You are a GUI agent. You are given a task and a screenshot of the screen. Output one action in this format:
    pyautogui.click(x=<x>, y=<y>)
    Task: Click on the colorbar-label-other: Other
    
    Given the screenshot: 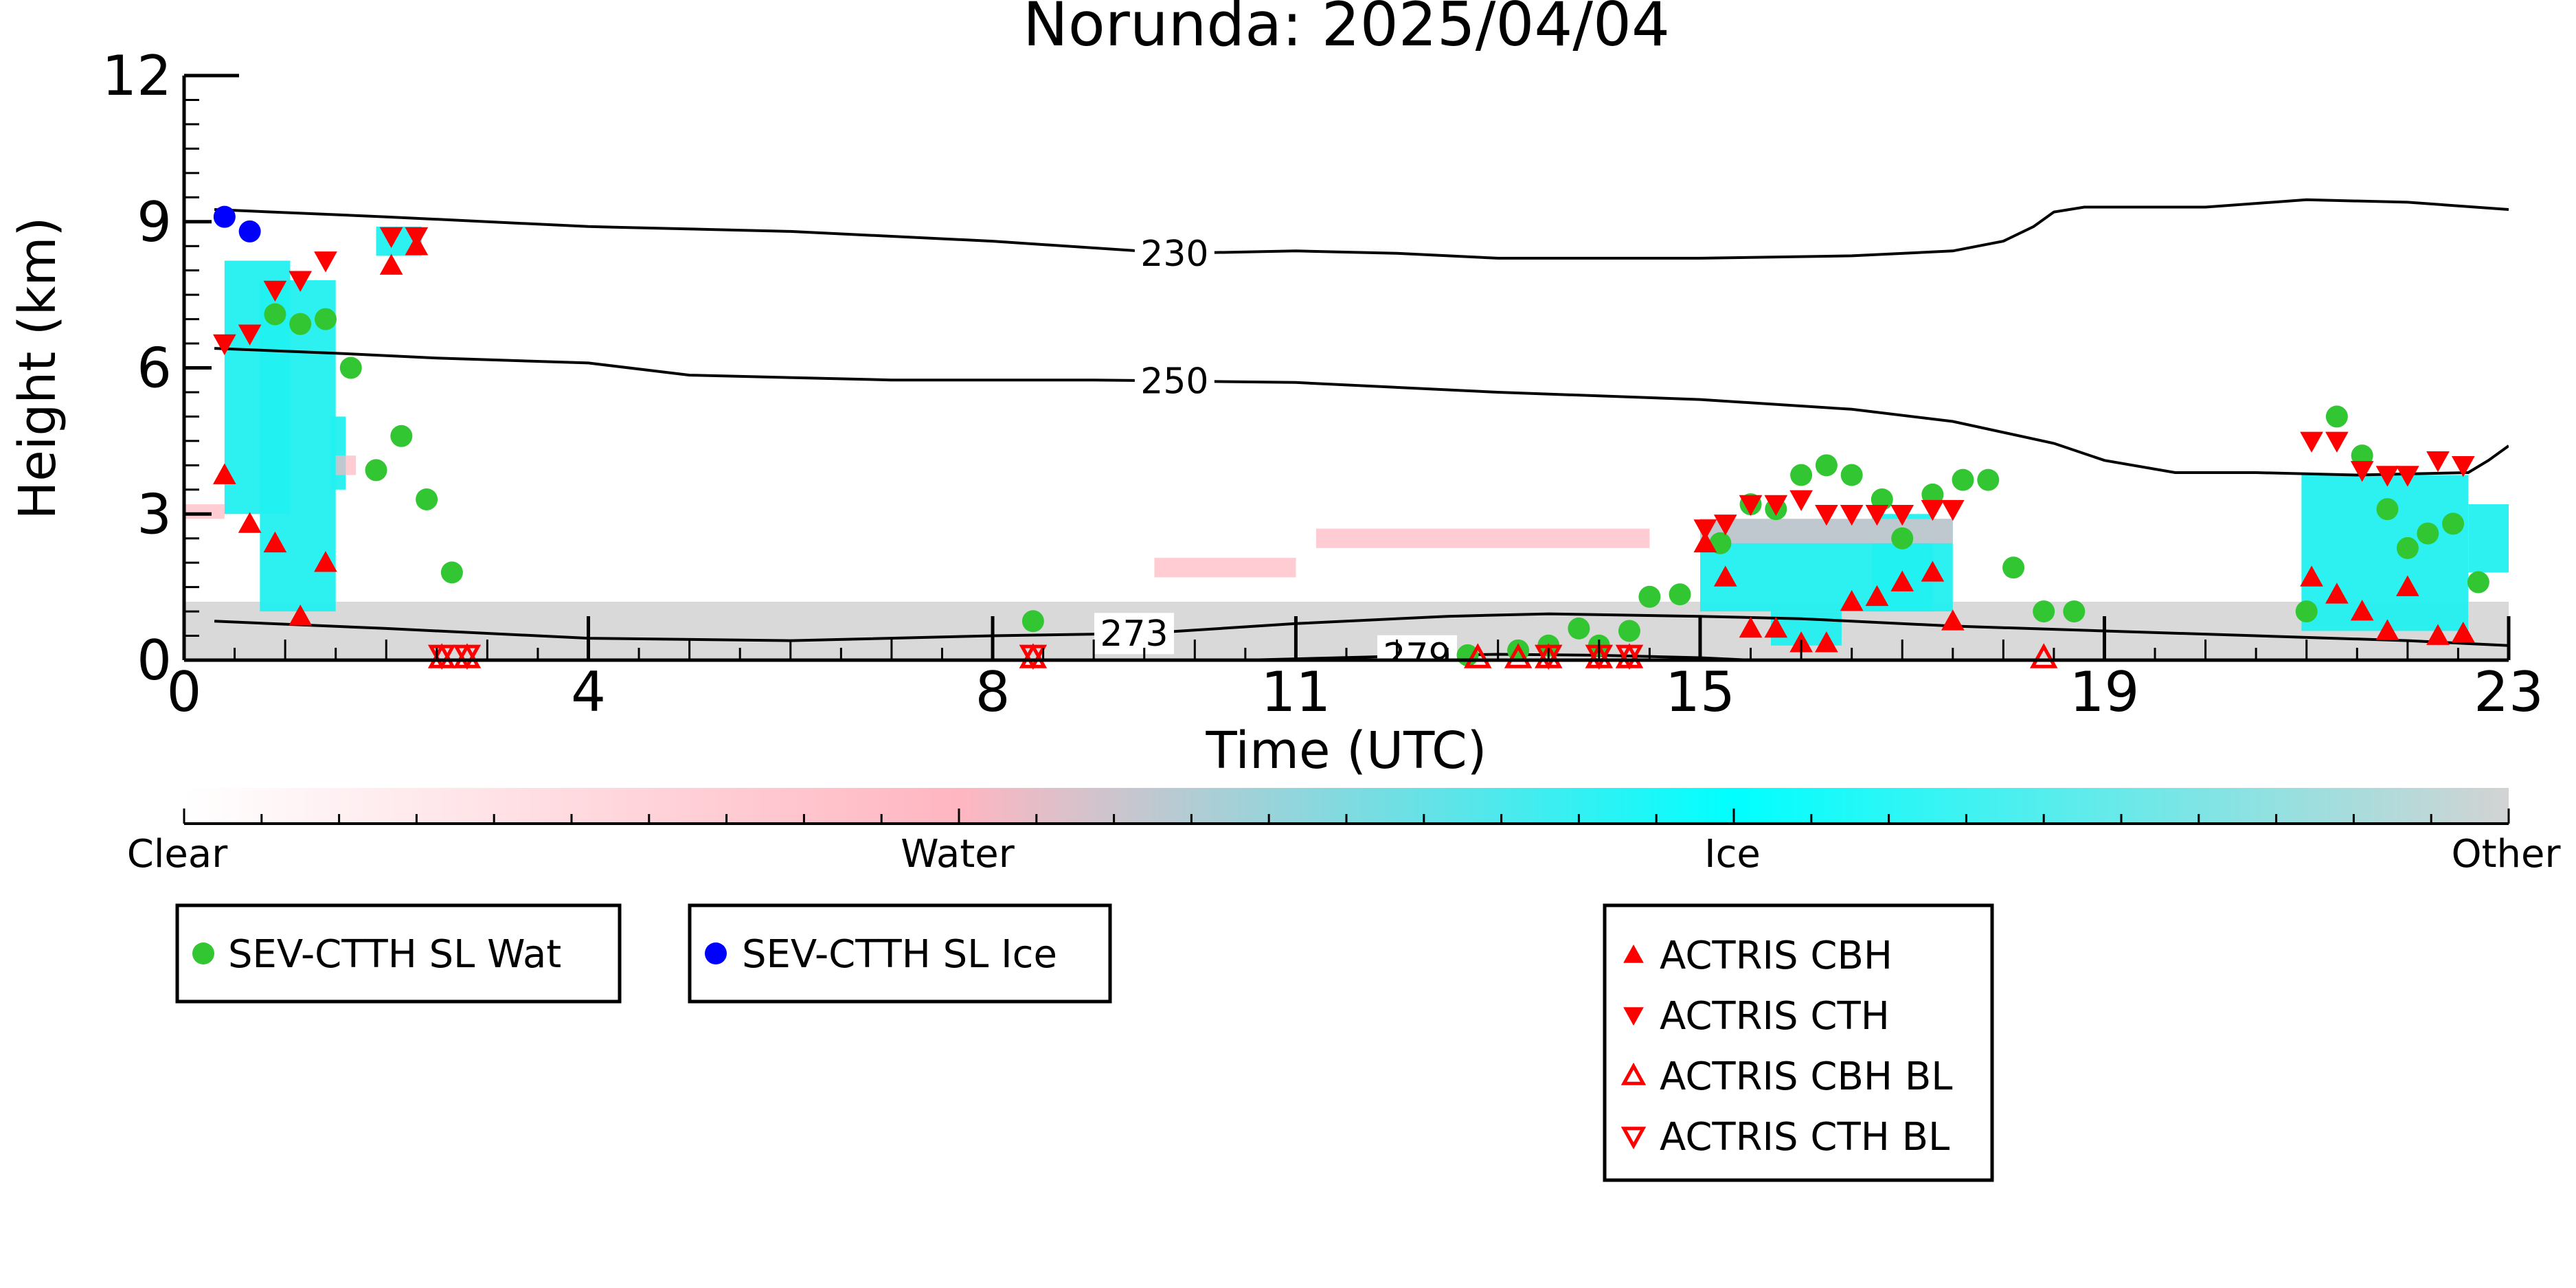 What is the action you would take?
    pyautogui.click(x=2506, y=854)
    